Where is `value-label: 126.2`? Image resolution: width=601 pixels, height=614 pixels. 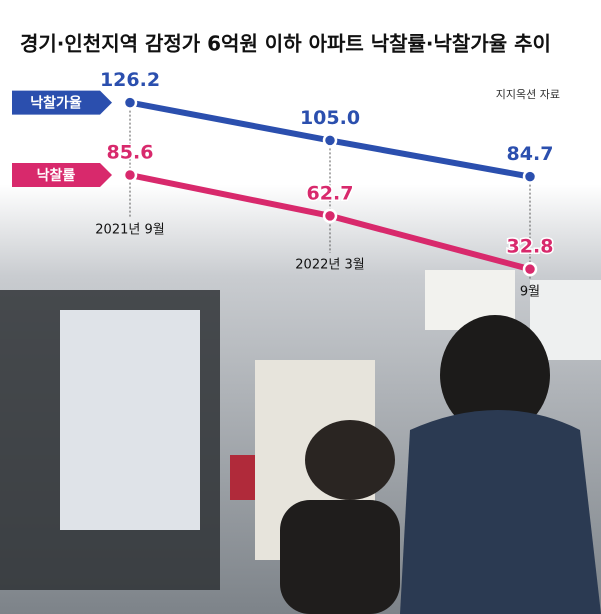 value-label: 126.2 is located at coordinates (130, 80).